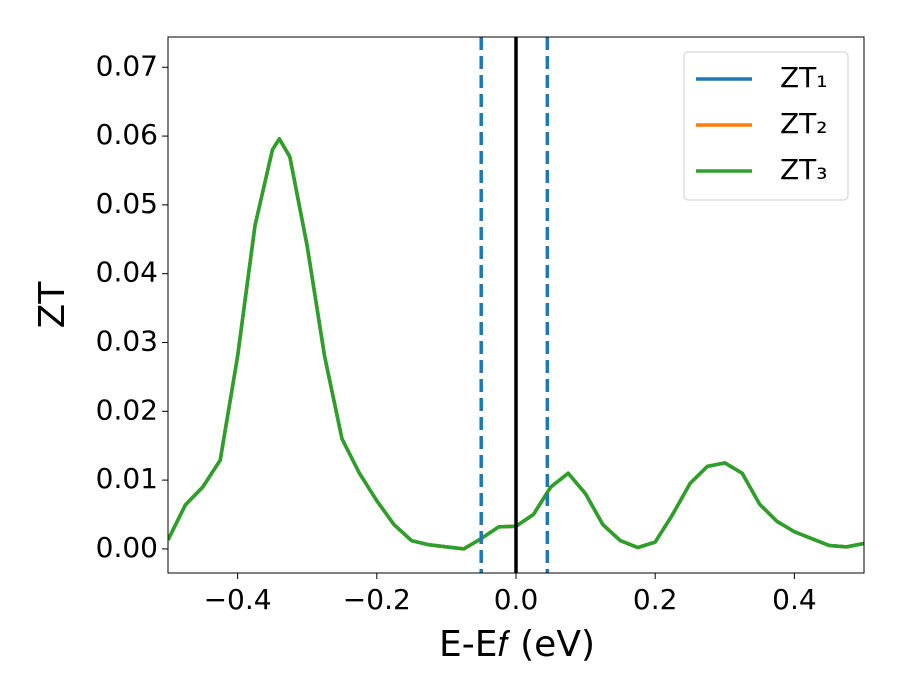  What do you see at coordinates (127, 134) in the screenshot?
I see `y-tick-label: 0.06` at bounding box center [127, 134].